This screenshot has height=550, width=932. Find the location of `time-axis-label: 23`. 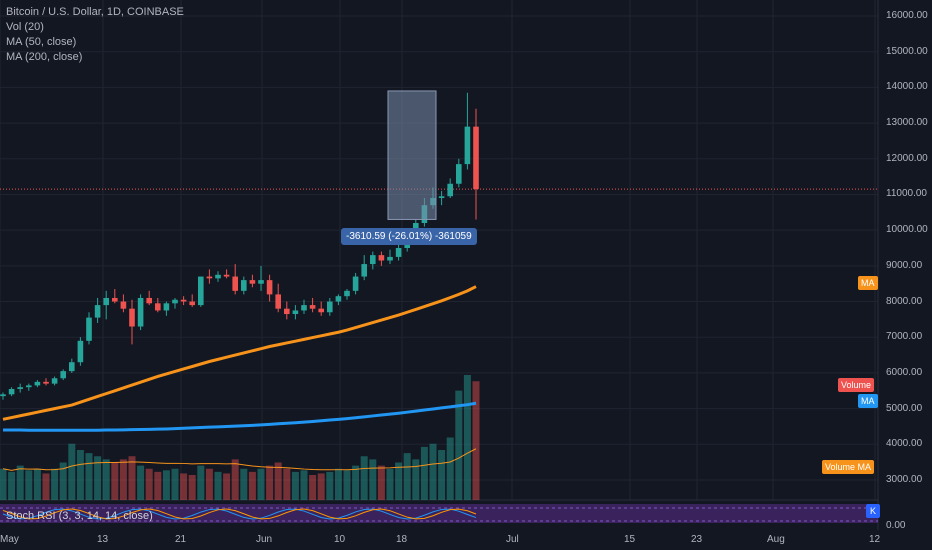

time-axis-label: 23 is located at coordinates (697, 539).